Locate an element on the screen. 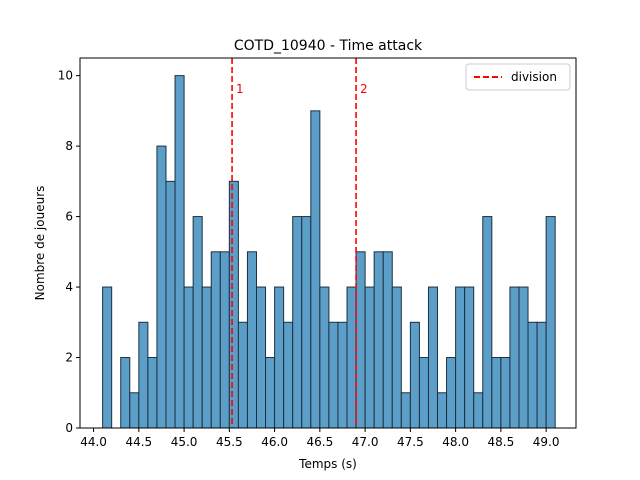 The height and width of the screenshot is (480, 640). x-tick-label: 47.0 is located at coordinates (365, 442).